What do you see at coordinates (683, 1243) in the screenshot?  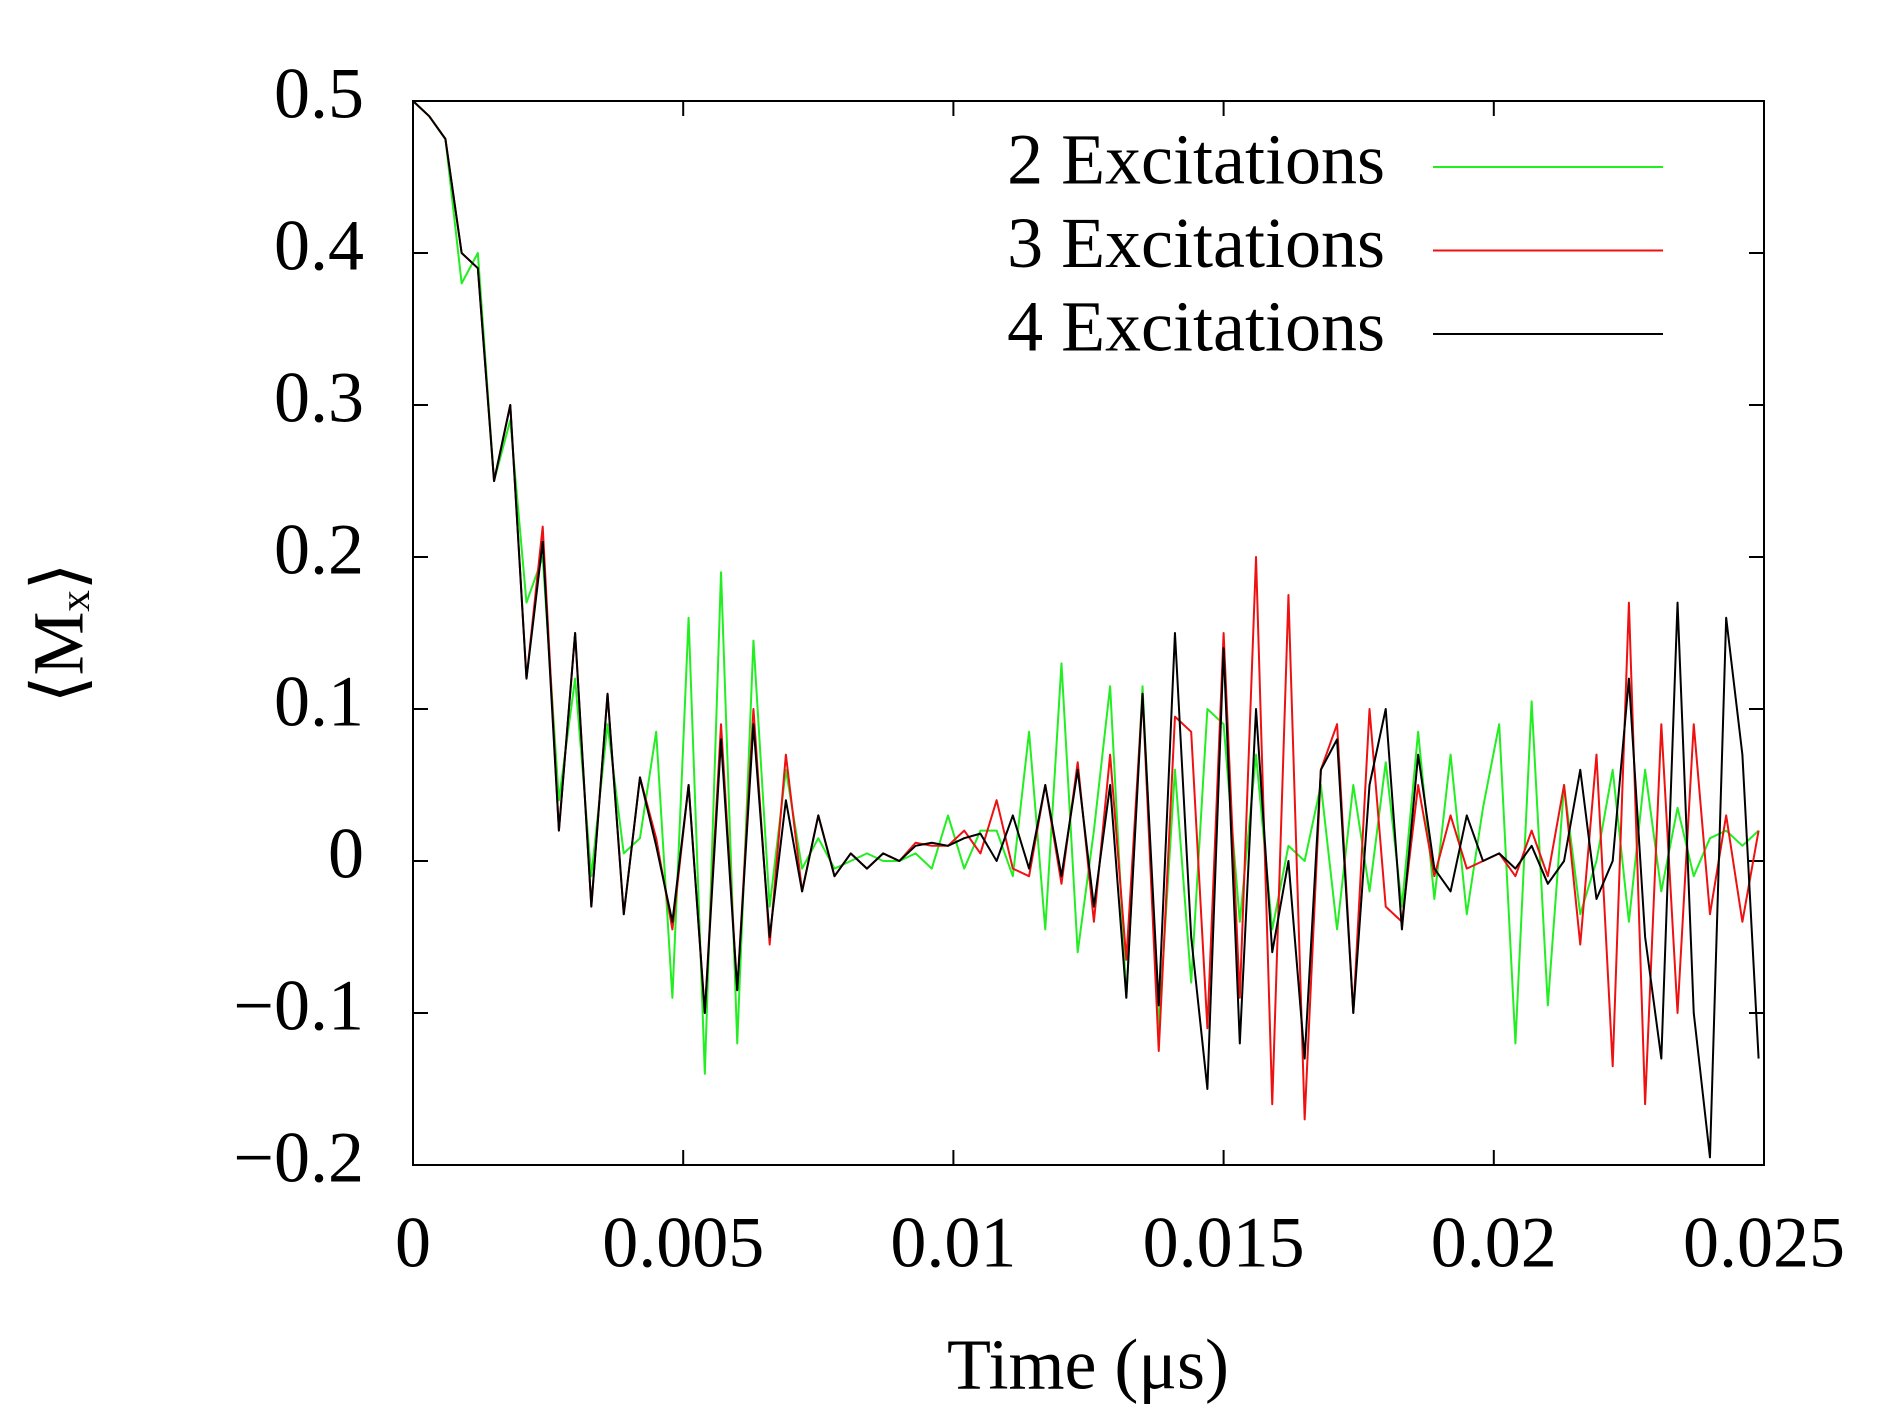 I see `x-tick-label: 0.005` at bounding box center [683, 1243].